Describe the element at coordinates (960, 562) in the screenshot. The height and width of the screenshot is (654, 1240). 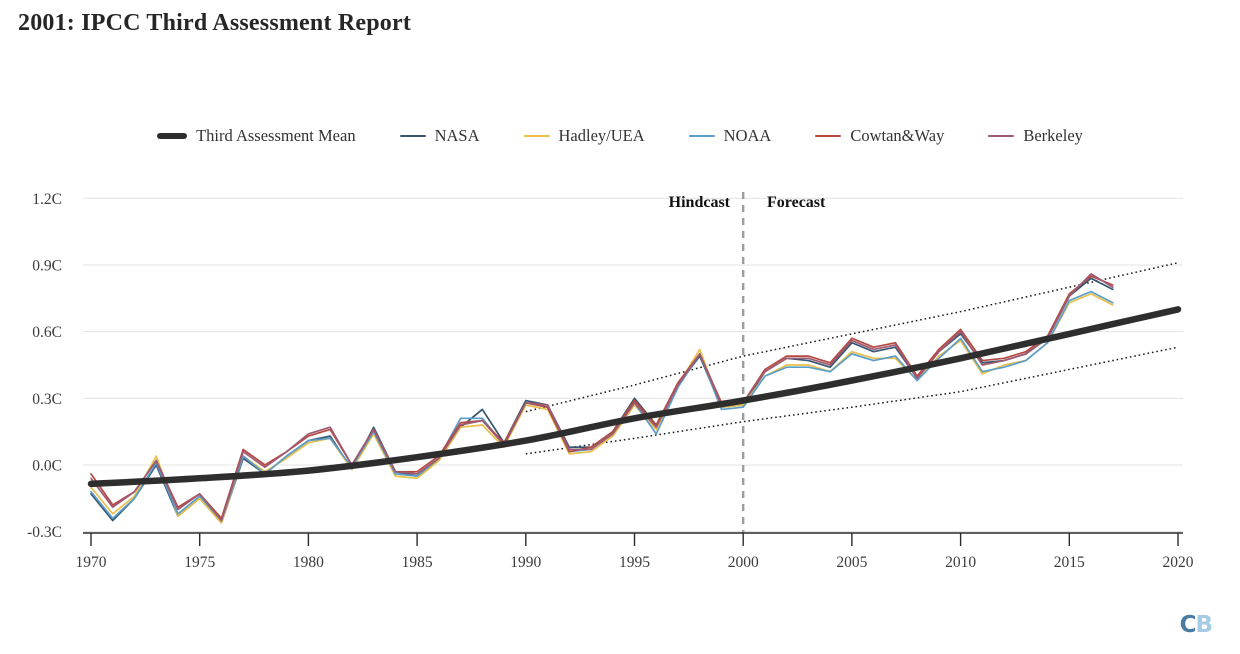
I see `x-tick-label: 2010` at that location.